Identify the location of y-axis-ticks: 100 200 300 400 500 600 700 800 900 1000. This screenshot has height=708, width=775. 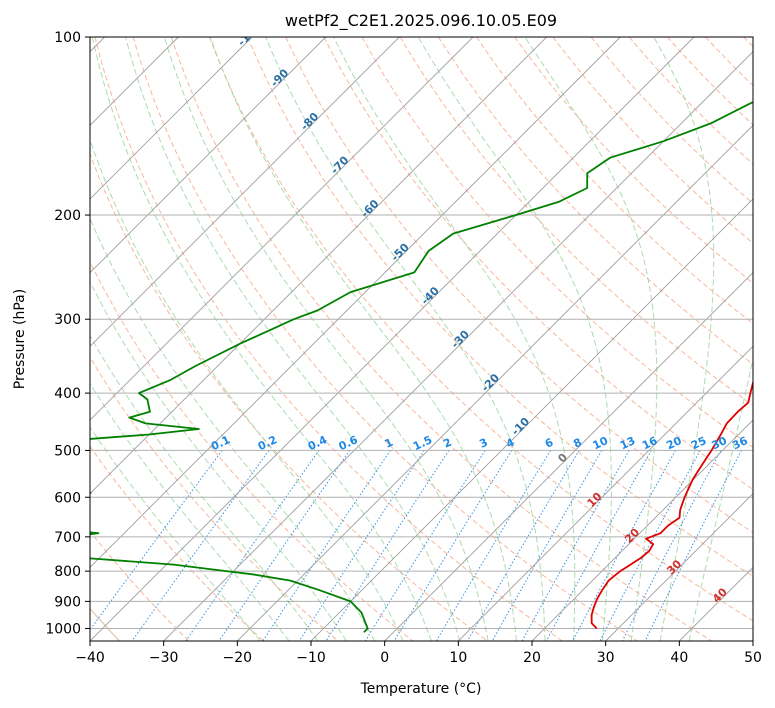
(67, 333).